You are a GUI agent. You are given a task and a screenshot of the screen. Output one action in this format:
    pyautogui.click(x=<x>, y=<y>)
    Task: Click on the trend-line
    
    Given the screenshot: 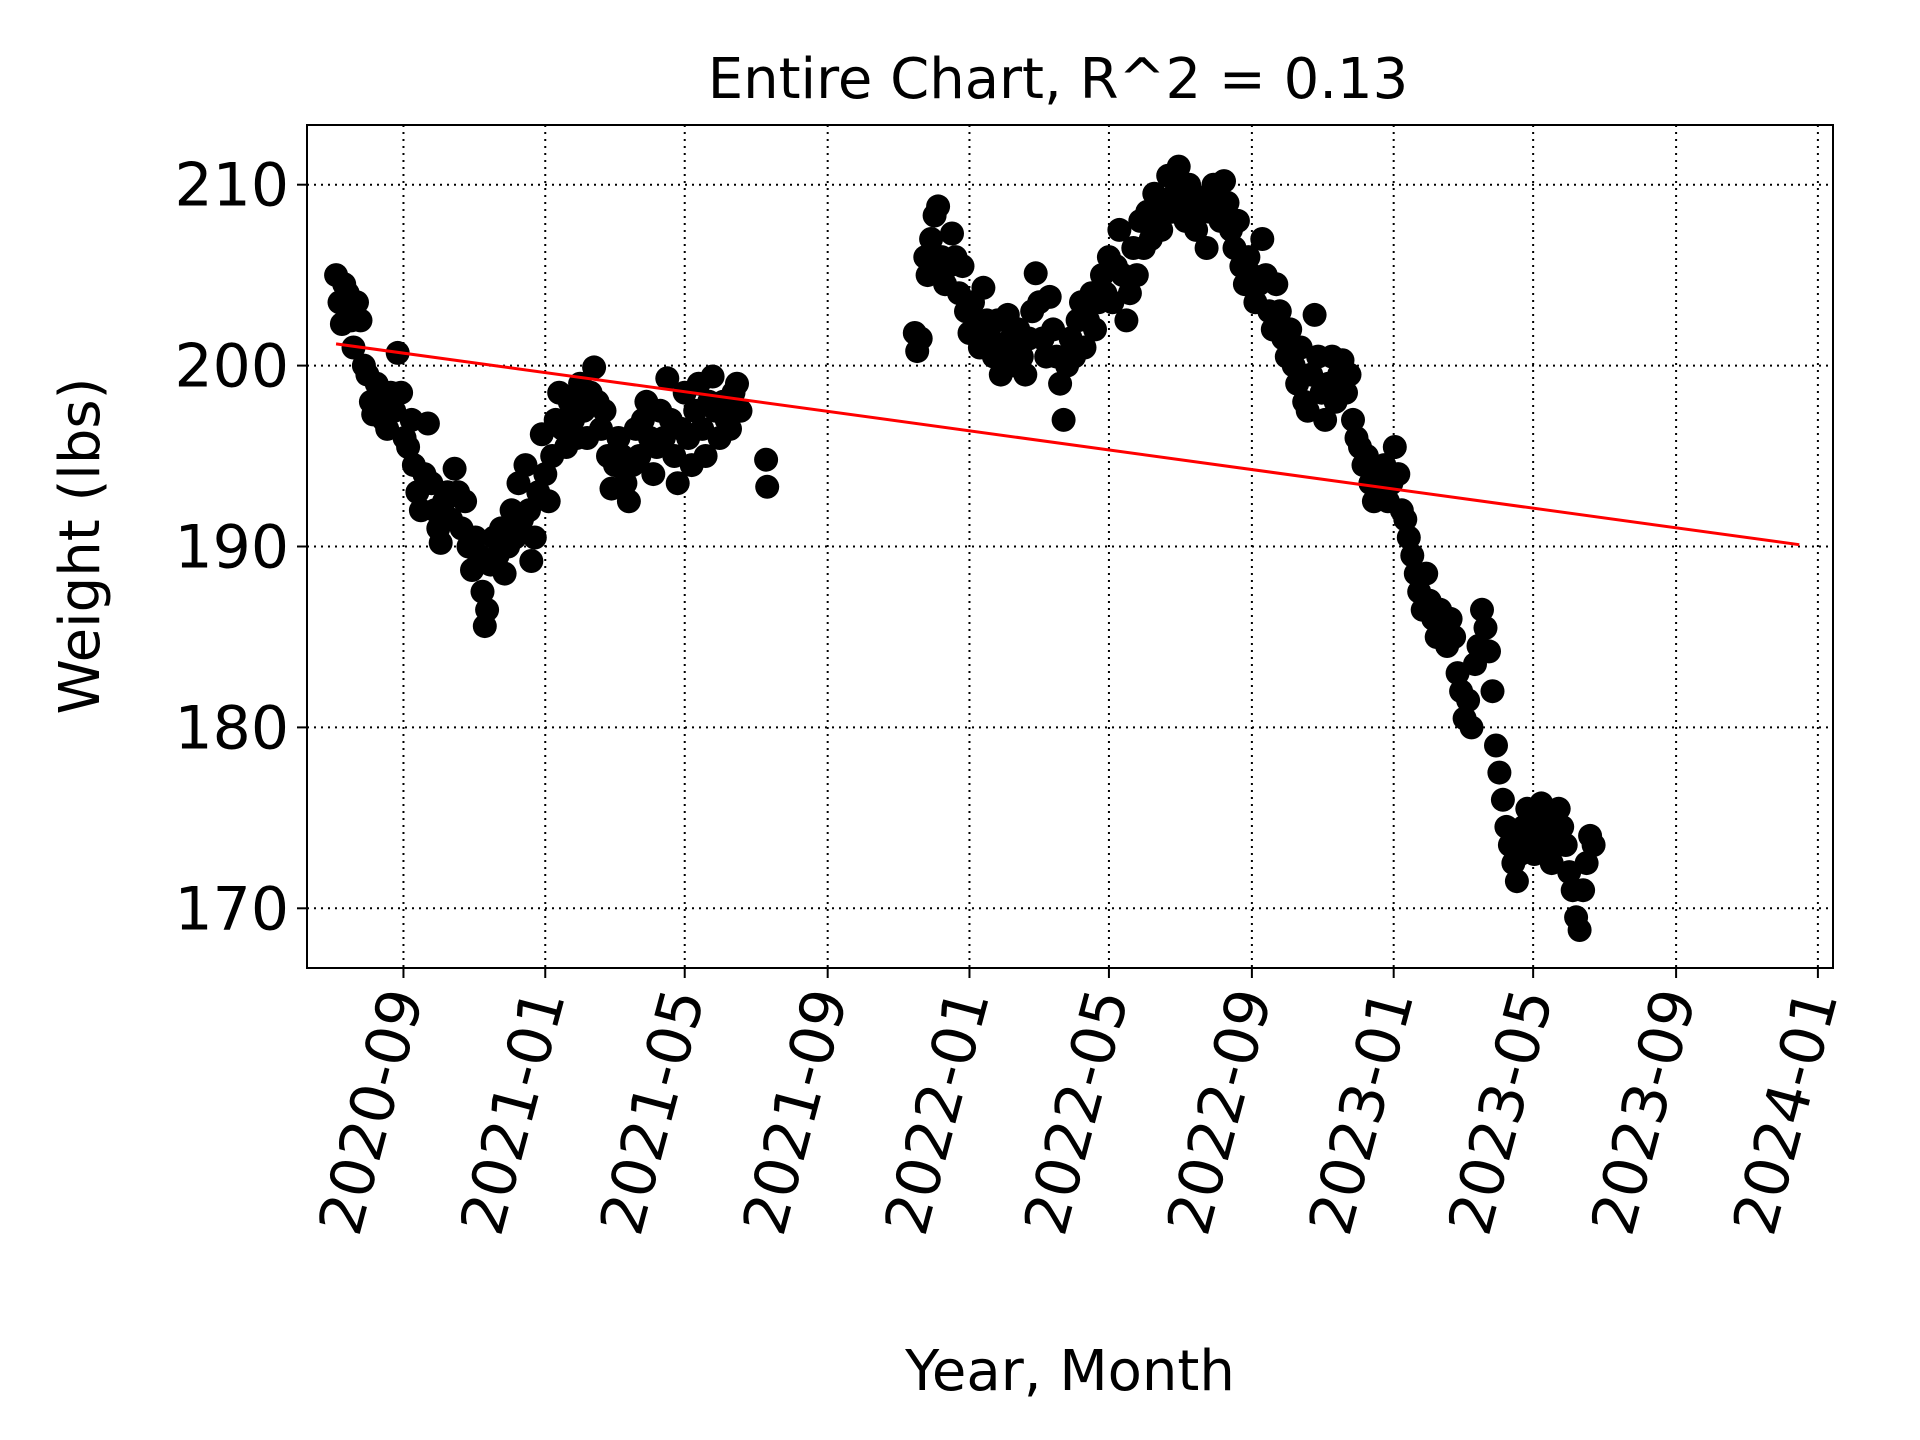 What is the action you would take?
    pyautogui.click(x=1067, y=444)
    